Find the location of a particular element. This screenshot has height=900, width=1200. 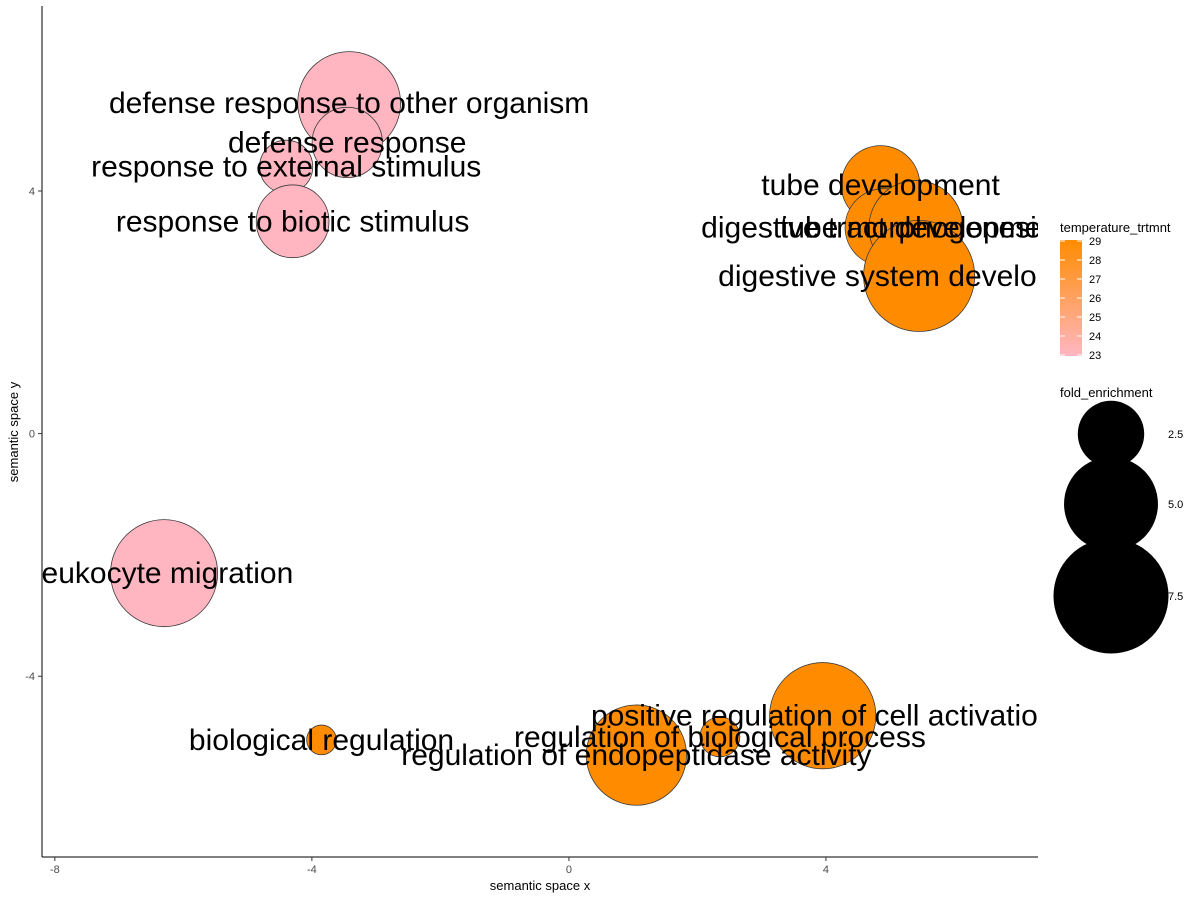

term-label: biological regulation is located at coordinates (321, 740).